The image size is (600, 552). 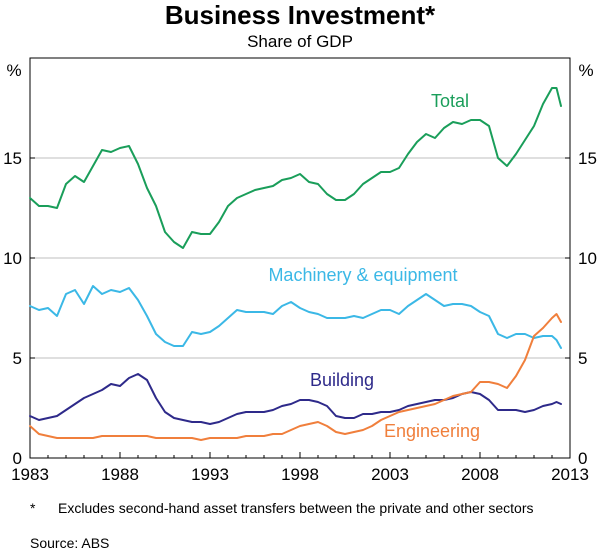 What do you see at coordinates (587, 258) in the screenshot?
I see `y-tick-right-10: 10` at bounding box center [587, 258].